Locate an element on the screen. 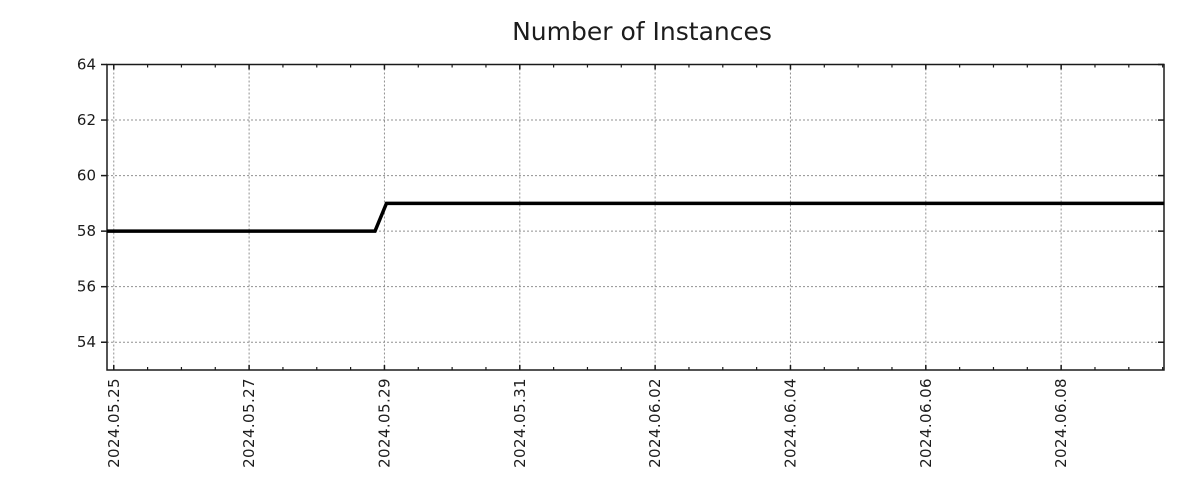  x-tick-label: 2024.06.08 is located at coordinates (1061, 423).